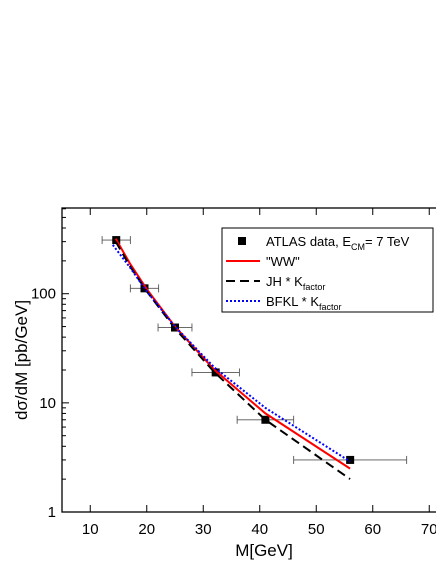  What do you see at coordinates (47, 403) in the screenshot?
I see `y-tick-label: 10` at bounding box center [47, 403].